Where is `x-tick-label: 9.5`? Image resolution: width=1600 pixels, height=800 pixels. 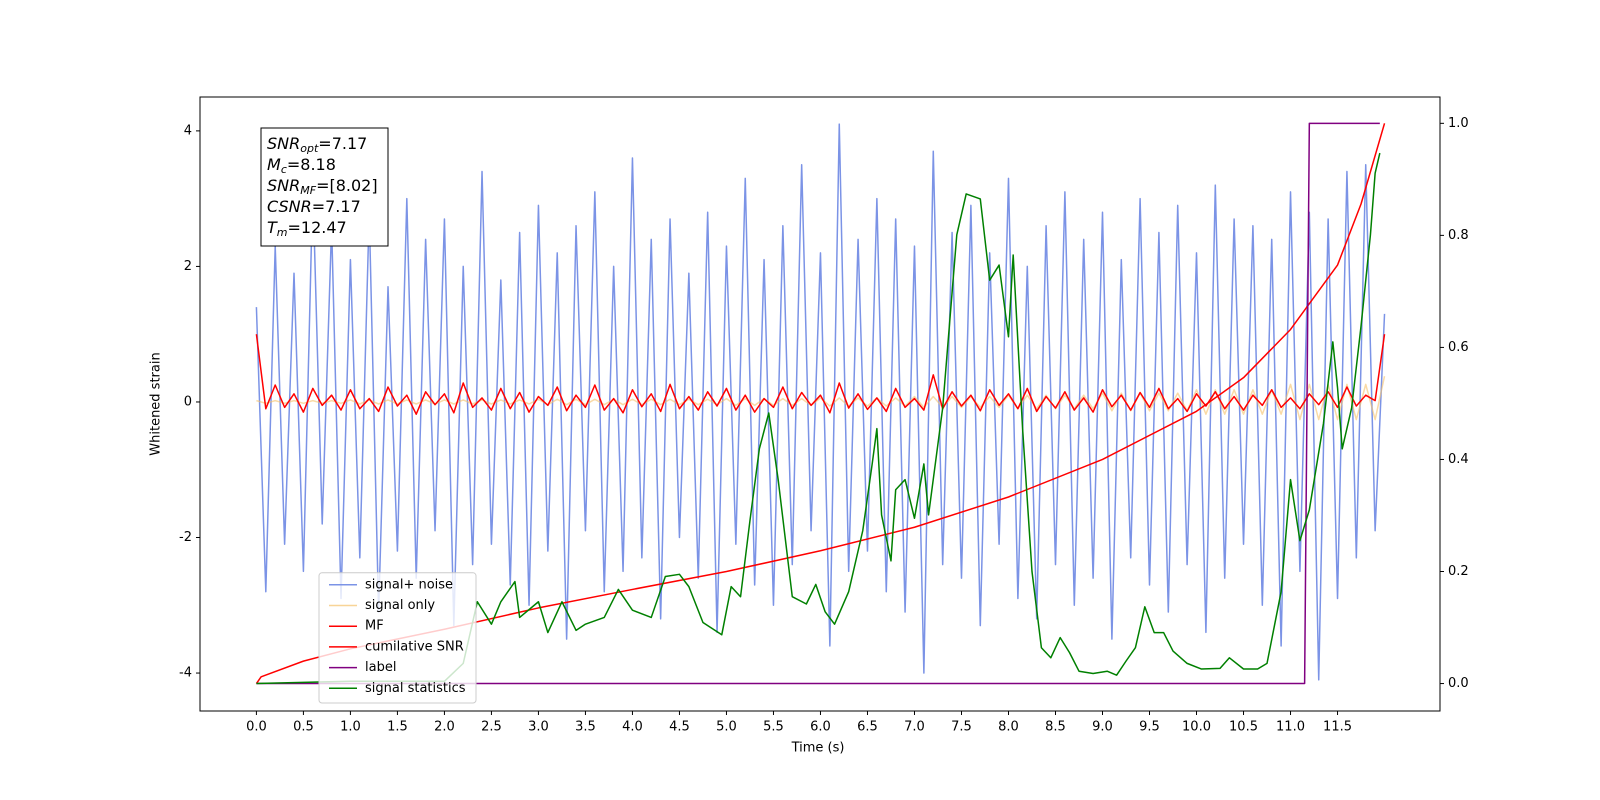
x-tick-label: 9.5 is located at coordinates (1149, 727).